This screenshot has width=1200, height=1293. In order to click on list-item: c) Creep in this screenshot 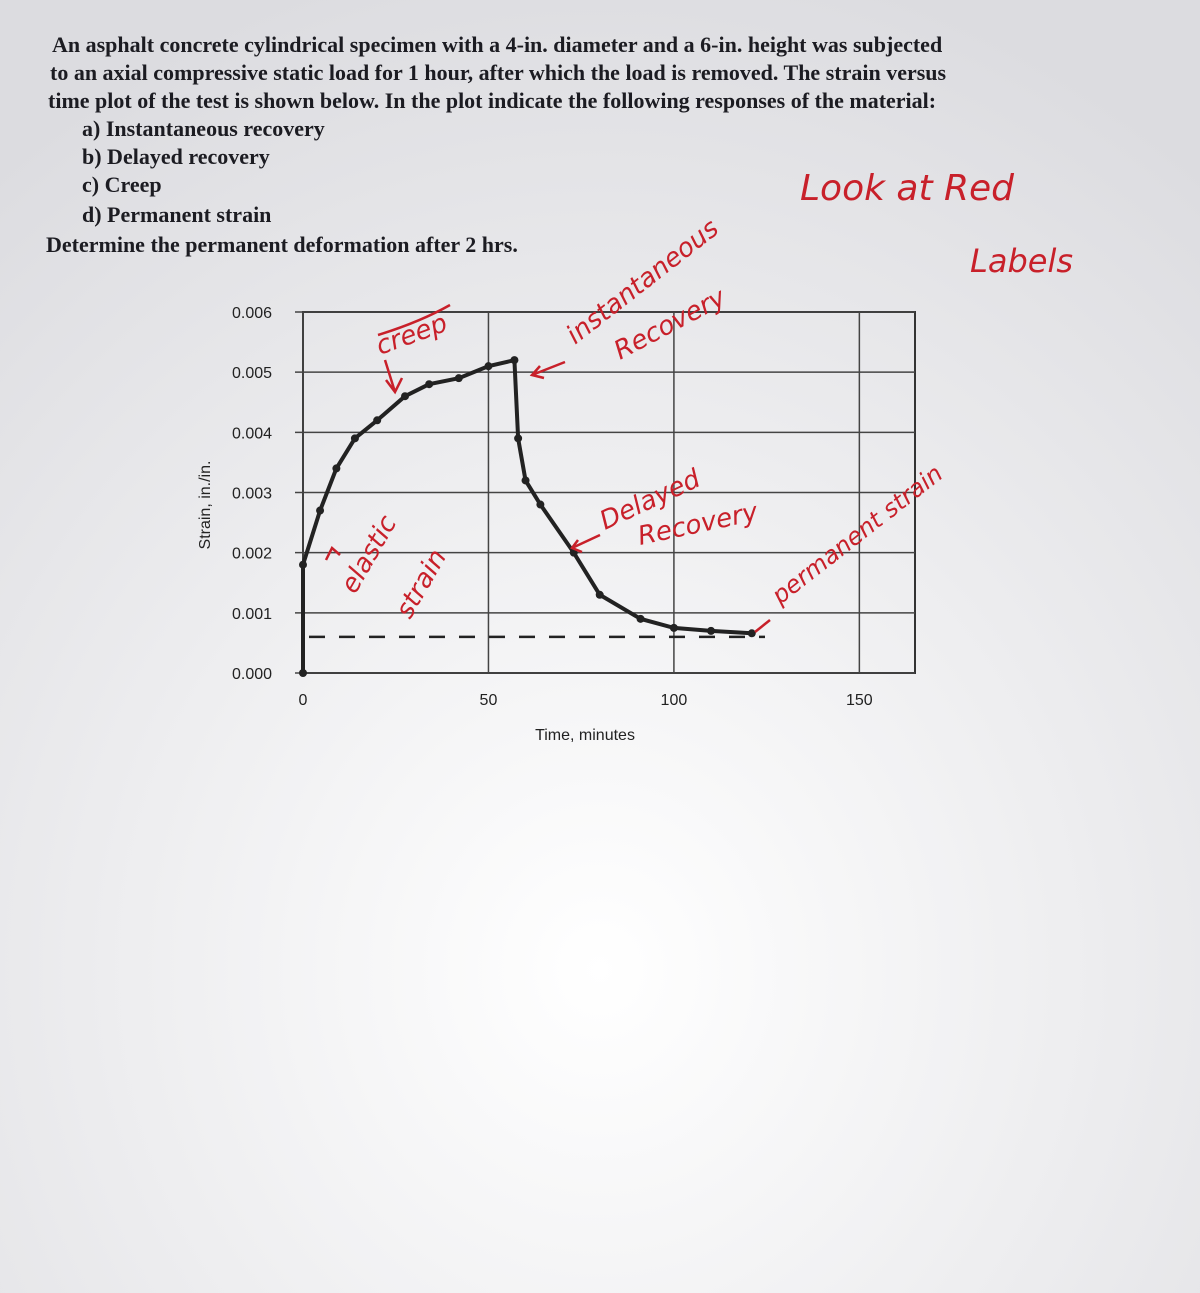, I will do `click(122, 184)`.